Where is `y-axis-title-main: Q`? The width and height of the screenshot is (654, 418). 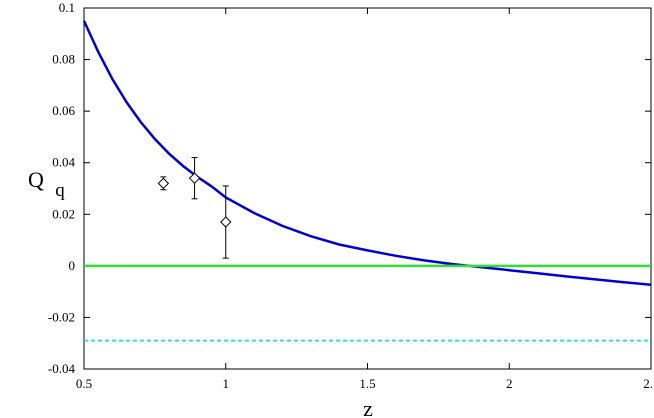
y-axis-title-main: Q is located at coordinates (36, 179).